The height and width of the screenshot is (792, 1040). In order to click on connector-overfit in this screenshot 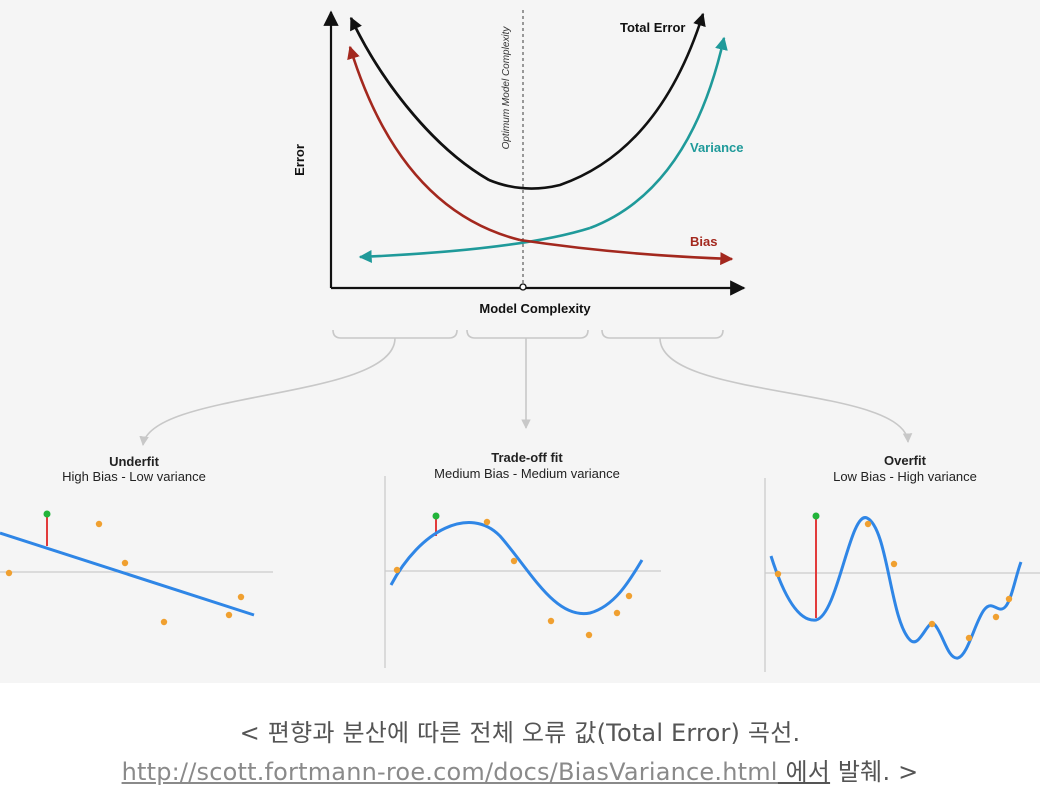, I will do `click(786, 390)`.